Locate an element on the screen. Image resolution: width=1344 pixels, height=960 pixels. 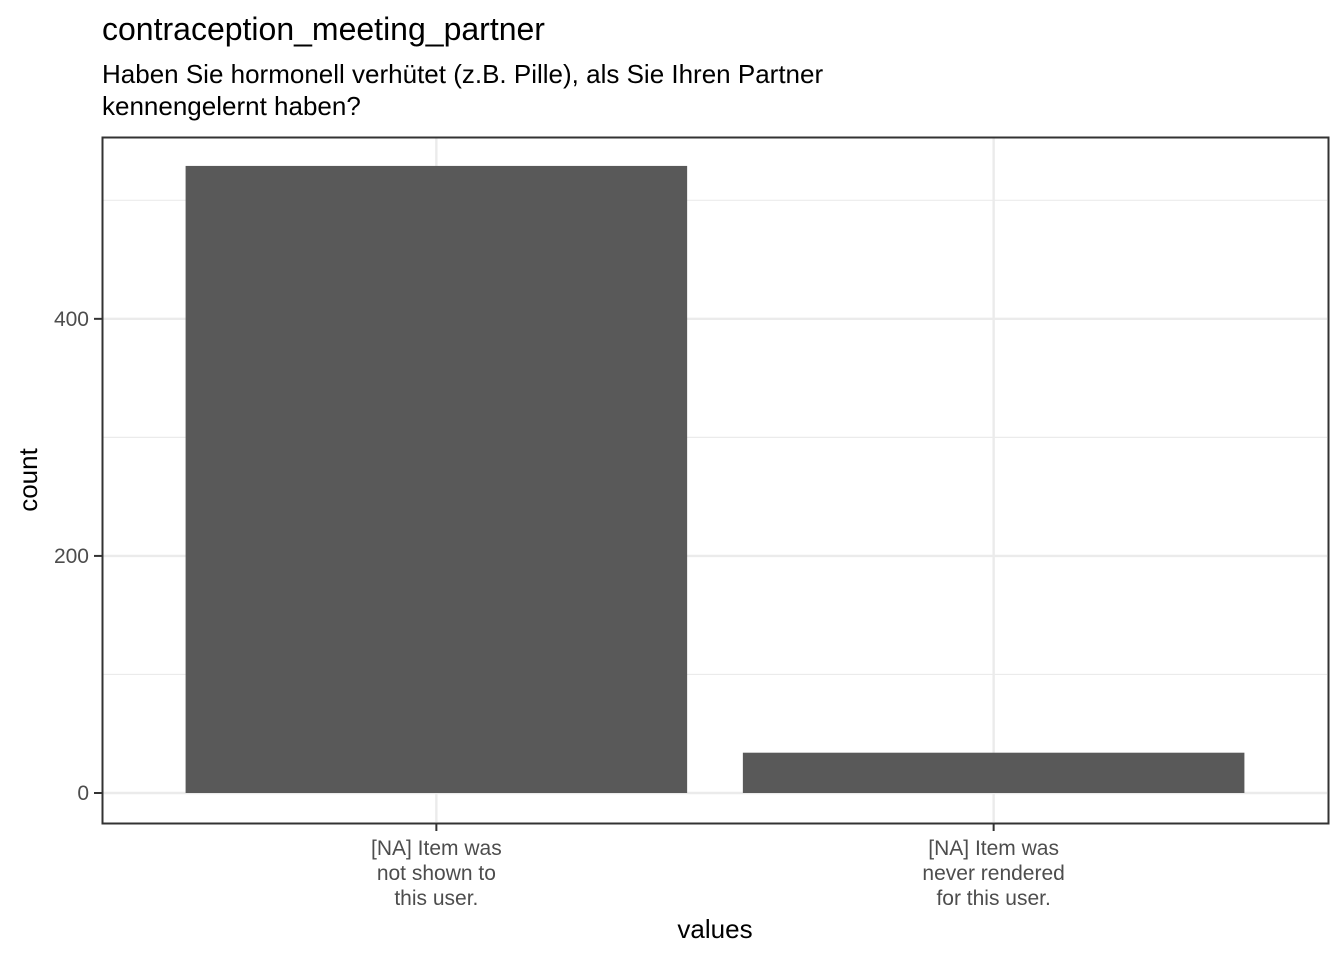
bar is located at coordinates (993, 772).